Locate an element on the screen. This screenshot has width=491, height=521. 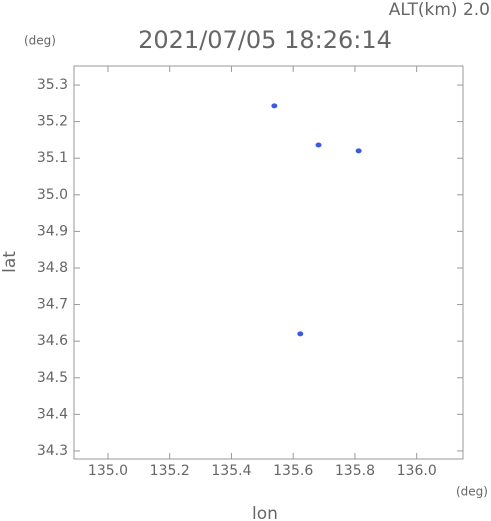
x-axis-label: lon is located at coordinates (265, 512).